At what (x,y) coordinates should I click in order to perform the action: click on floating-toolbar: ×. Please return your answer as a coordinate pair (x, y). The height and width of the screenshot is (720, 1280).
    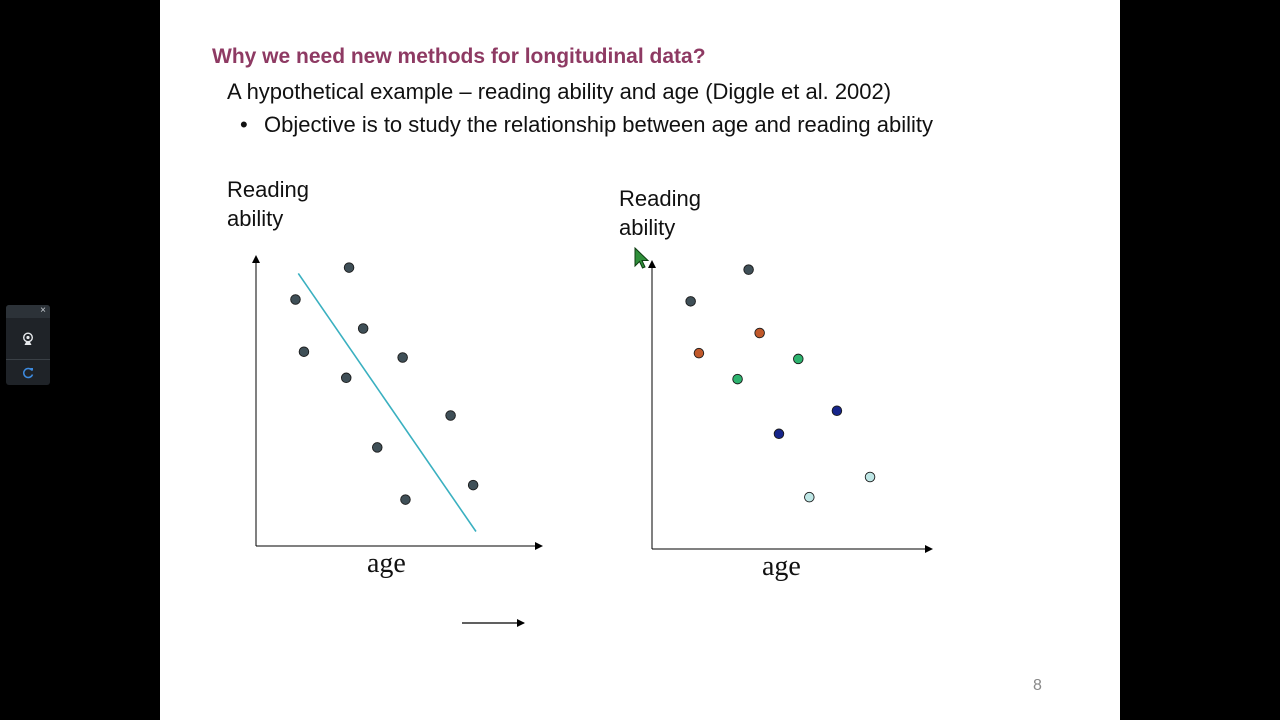
    Looking at the image, I should click on (28, 345).